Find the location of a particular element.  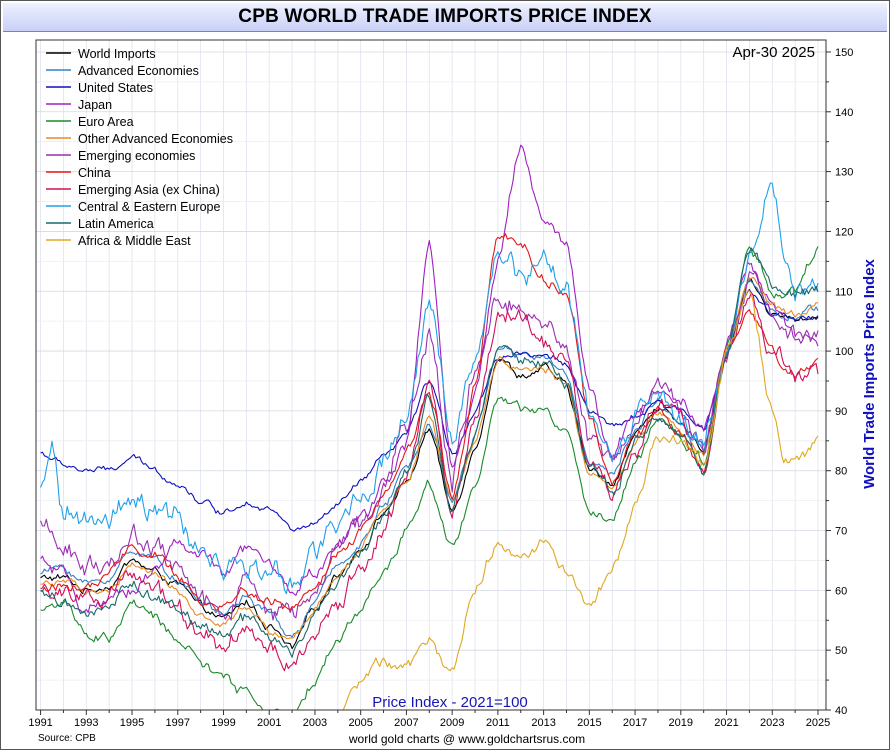

legend-label: Emerging economies is located at coordinates (136, 156).